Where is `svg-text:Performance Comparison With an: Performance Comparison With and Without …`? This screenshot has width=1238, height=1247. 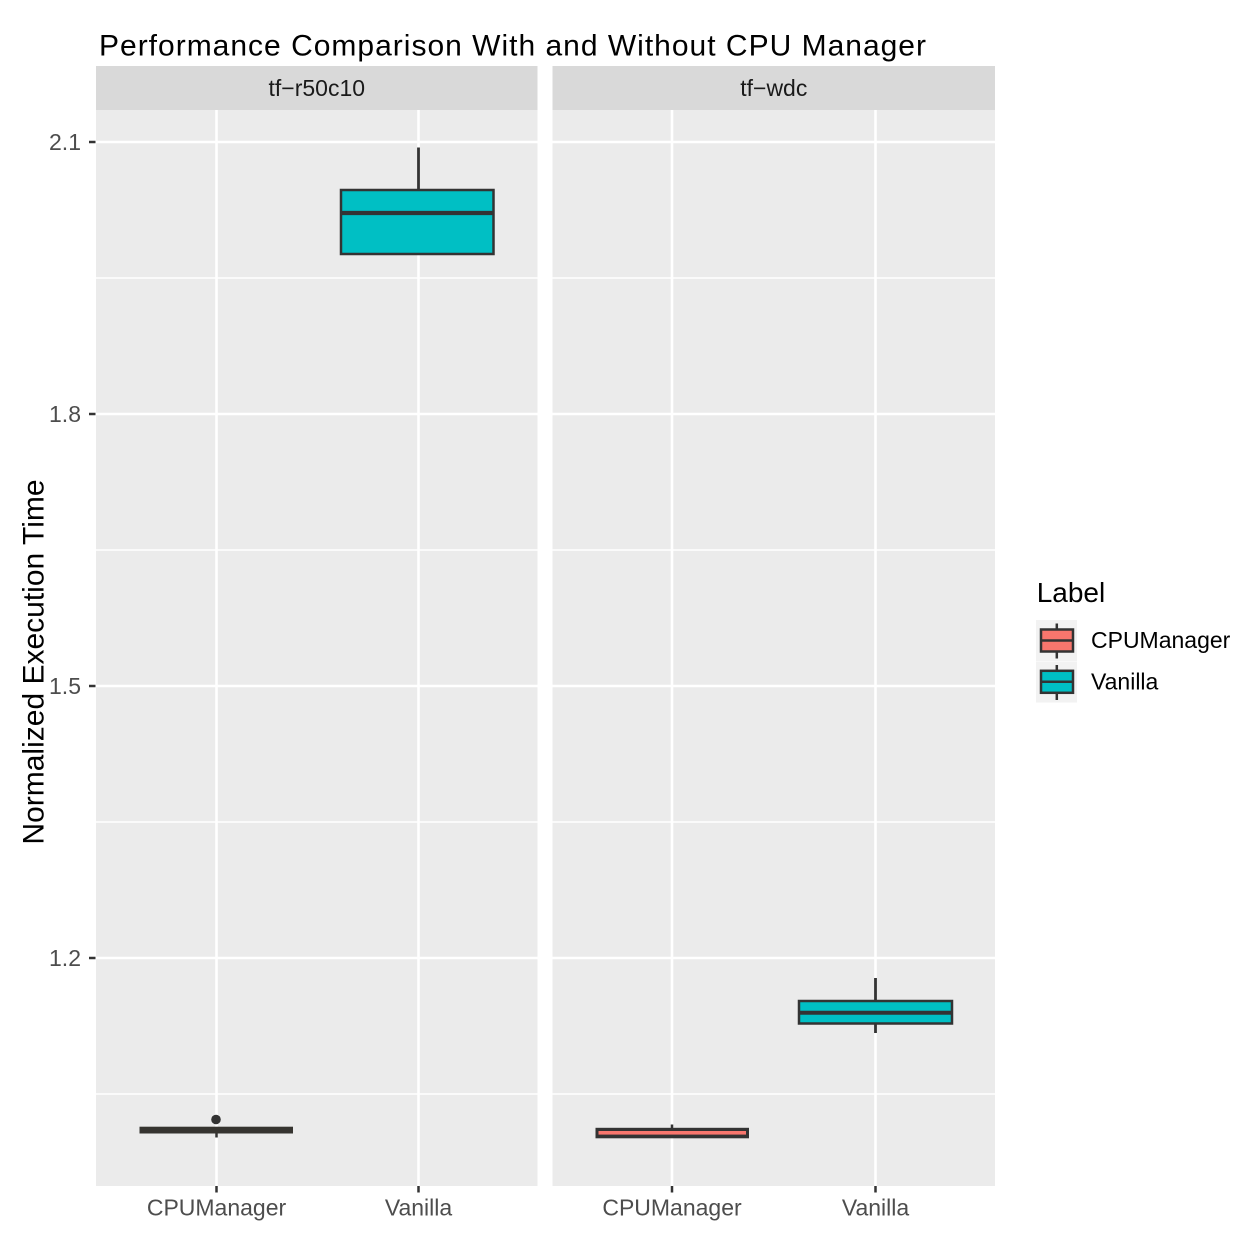 svg-text:Performance Comparison With an: Performance Comparison With and Without … is located at coordinates (513, 46).